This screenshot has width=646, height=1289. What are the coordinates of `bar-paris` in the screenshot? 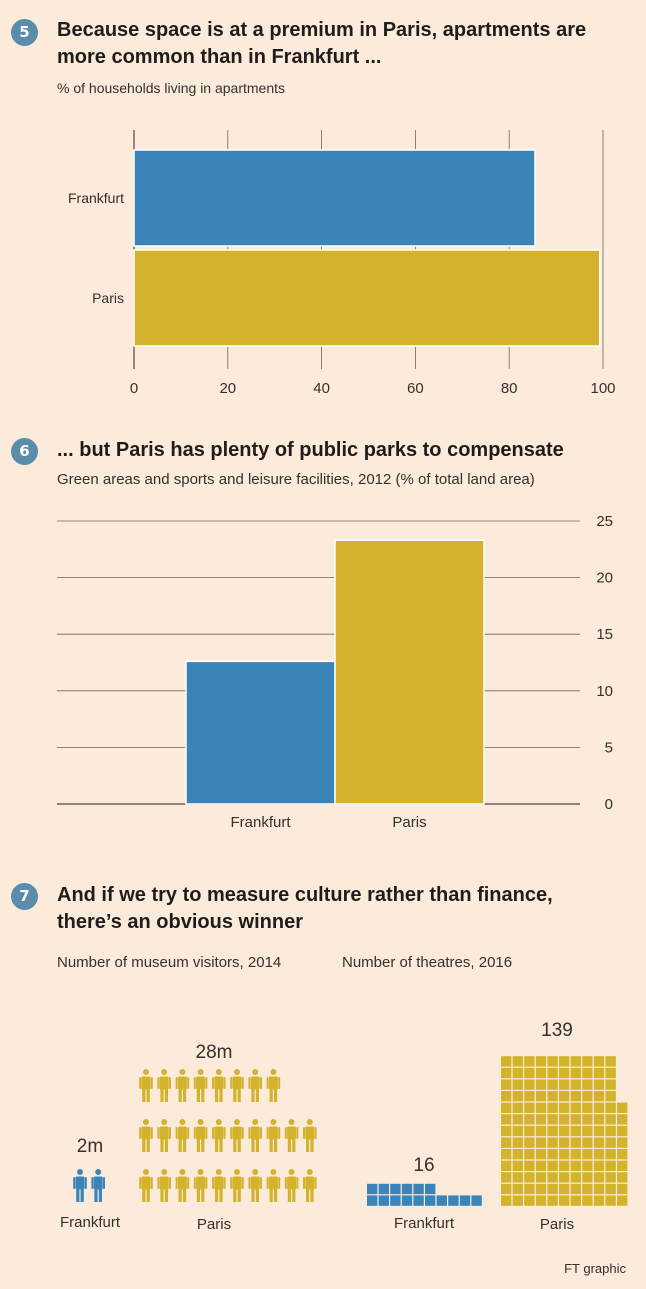 It's located at (367, 298).